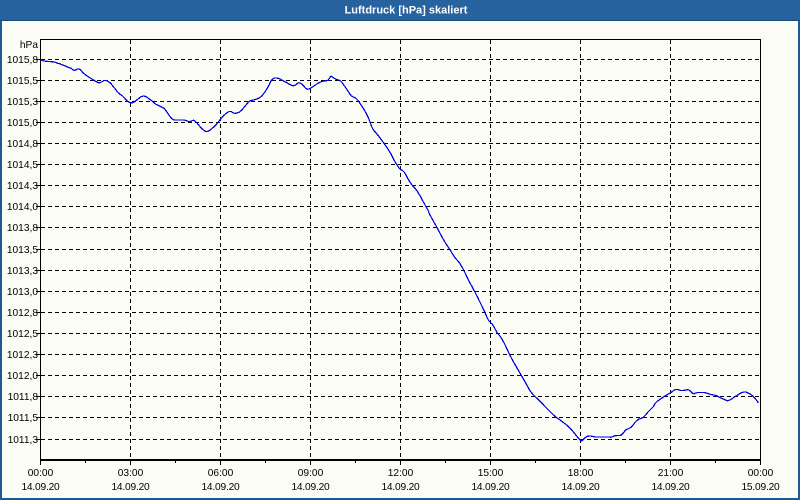 The width and height of the screenshot is (800, 500). I want to click on svg-text: 1011,8, so click(23, 397).